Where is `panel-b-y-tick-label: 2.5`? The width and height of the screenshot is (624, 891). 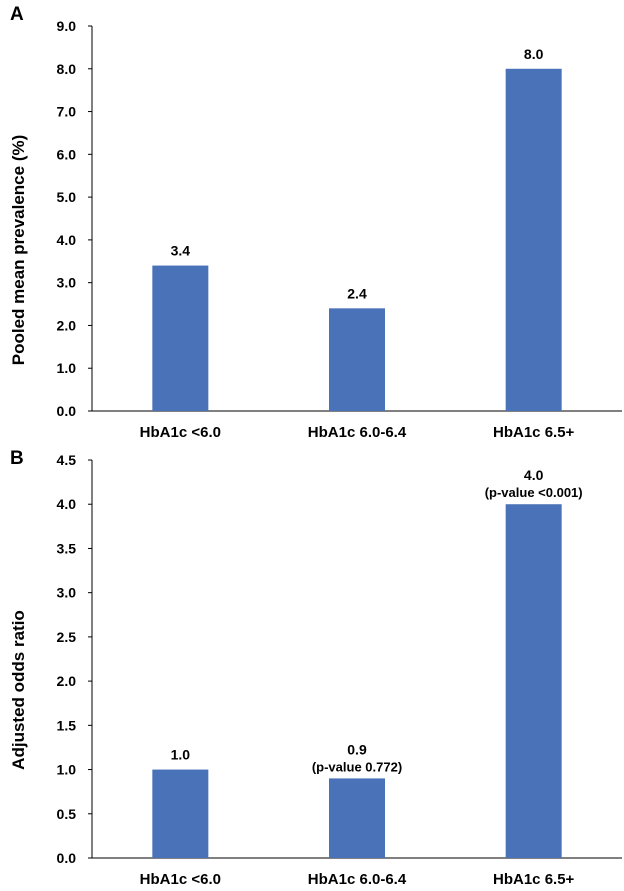
panel-b-y-tick-label: 2.5 is located at coordinates (67, 637).